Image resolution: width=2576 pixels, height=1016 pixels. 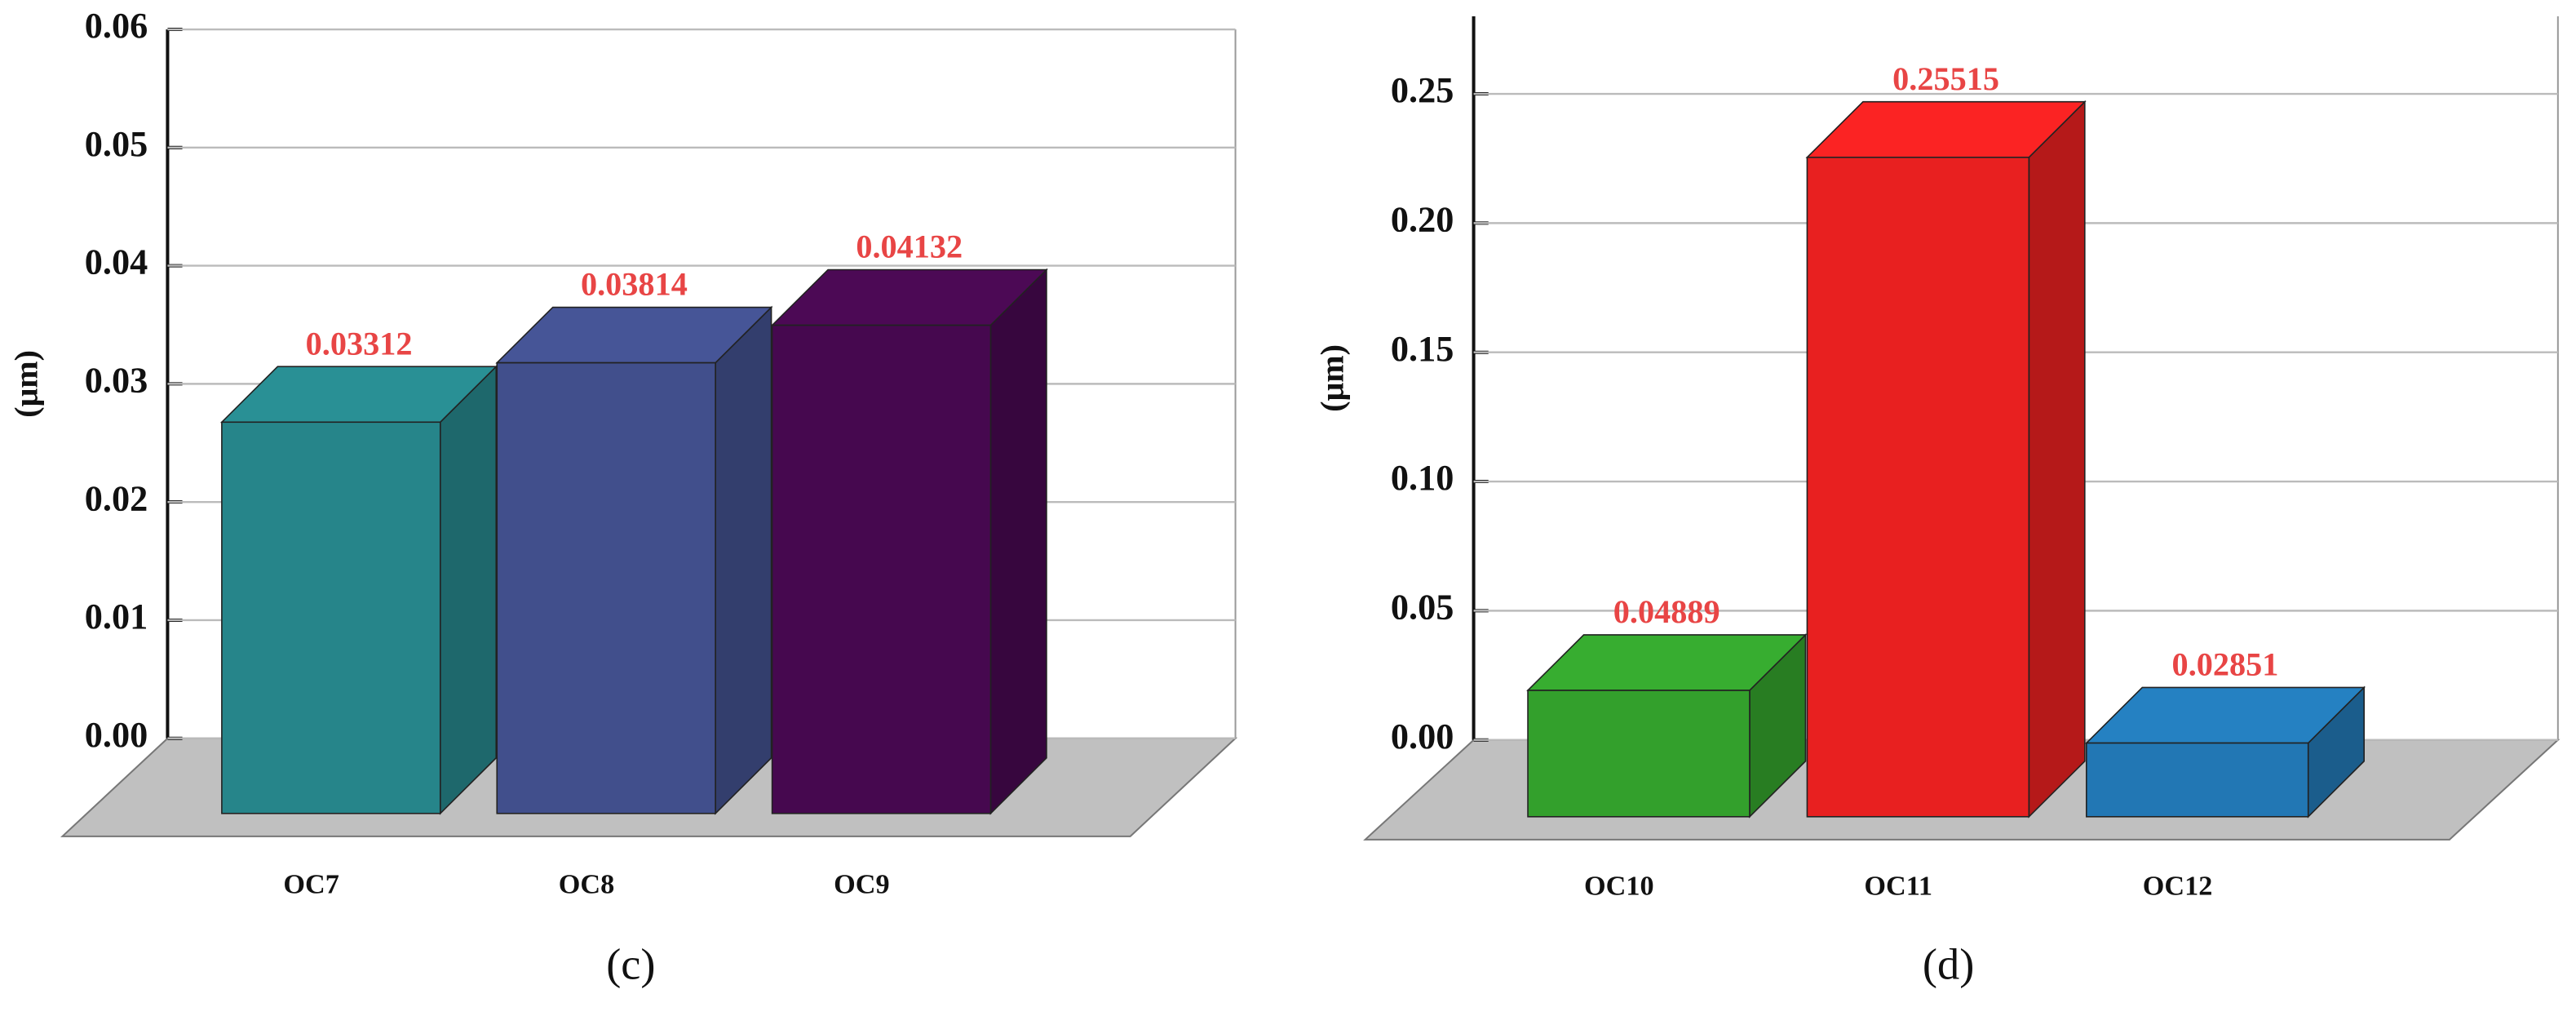 I want to click on y-tick-label: 0.20, so click(x=1422, y=220).